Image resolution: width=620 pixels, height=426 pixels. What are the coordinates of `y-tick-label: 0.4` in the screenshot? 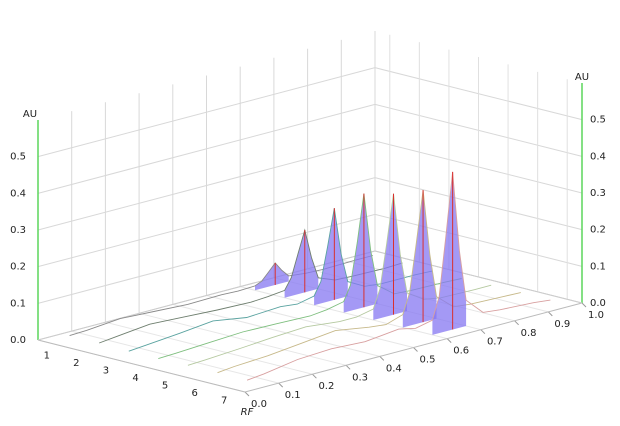 It's located at (18, 193).